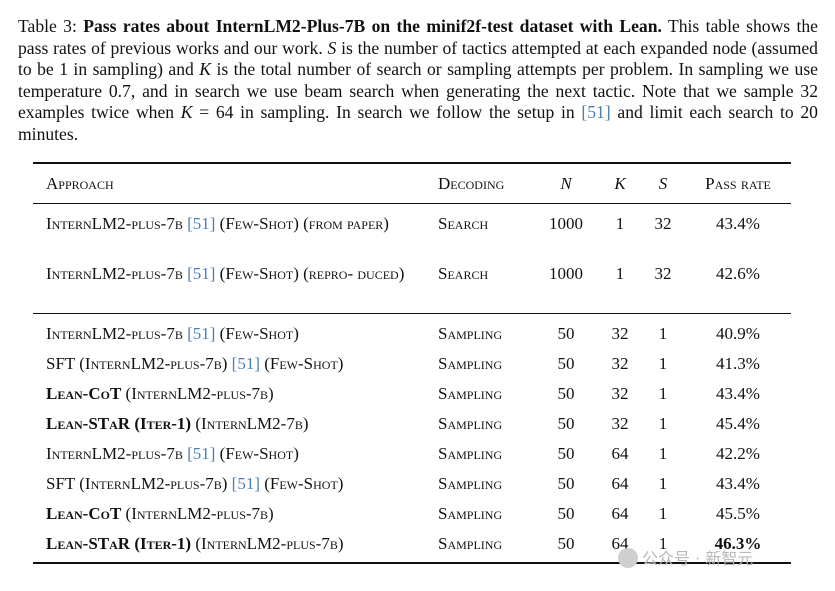 Image resolution: width=835 pixels, height=591 pixels. I want to click on header-n: N, so click(566, 183).